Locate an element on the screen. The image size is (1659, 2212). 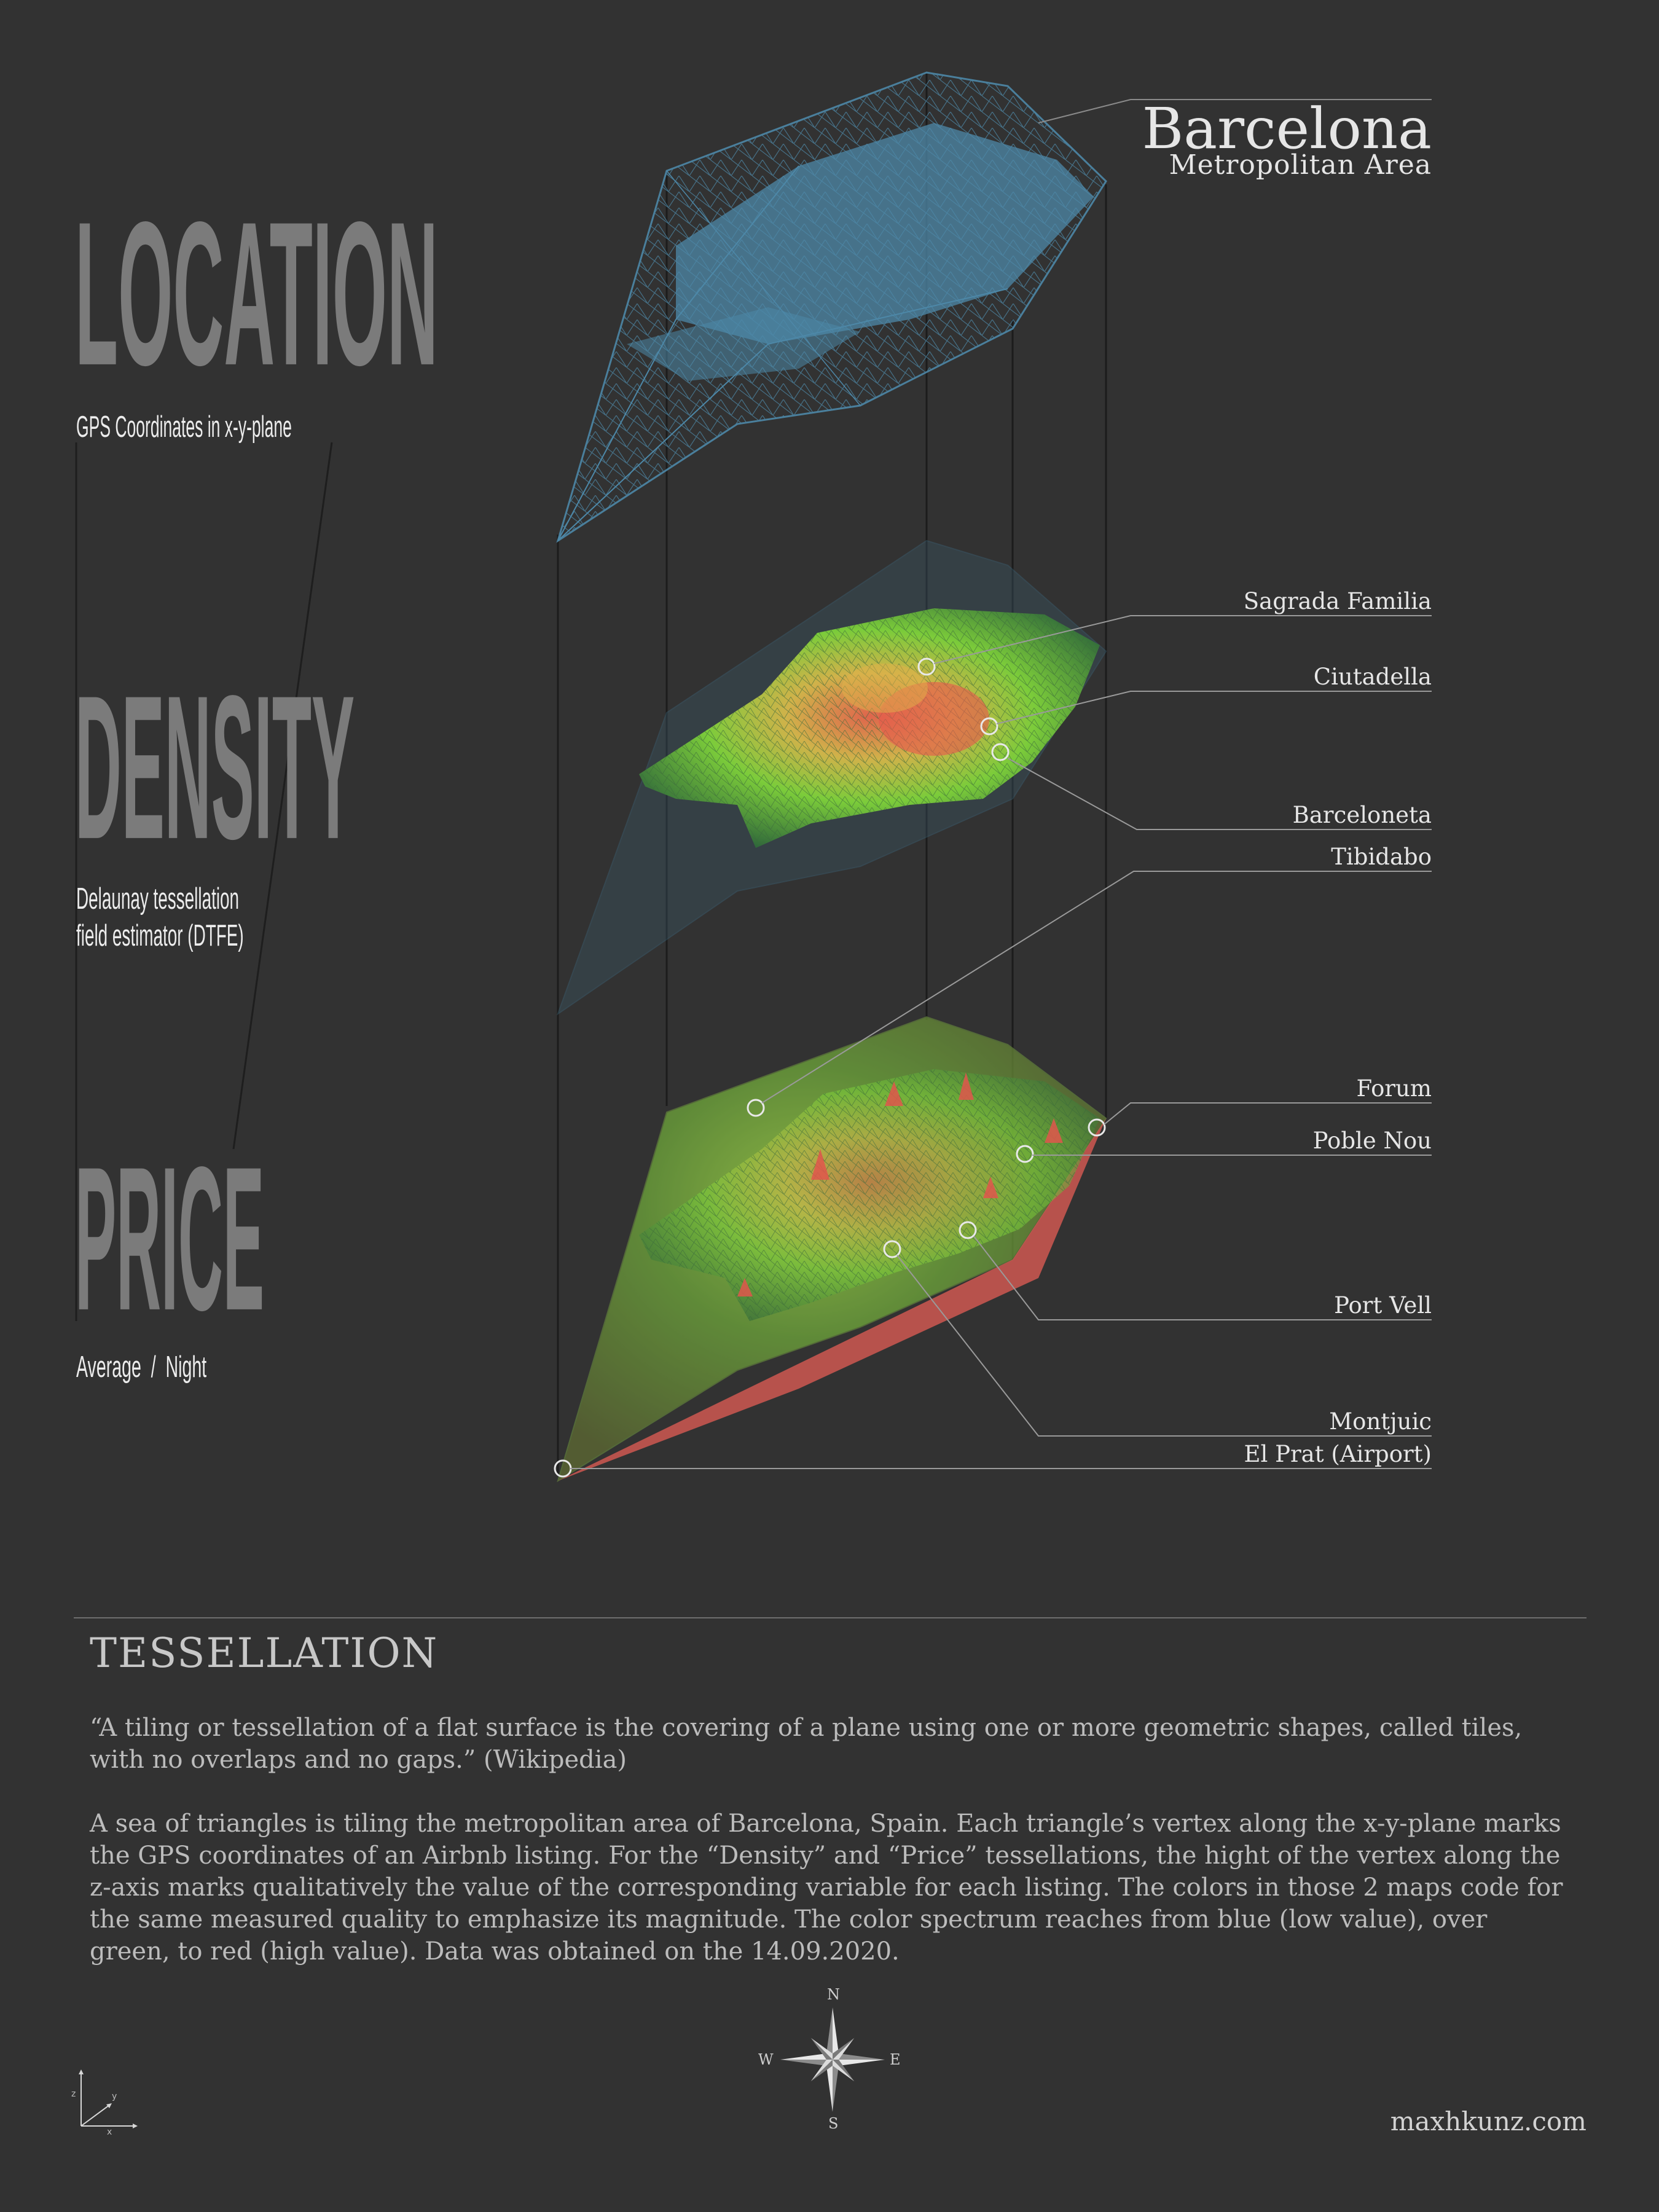
label-tibidabo: Tibidabo is located at coordinates (1381, 857).